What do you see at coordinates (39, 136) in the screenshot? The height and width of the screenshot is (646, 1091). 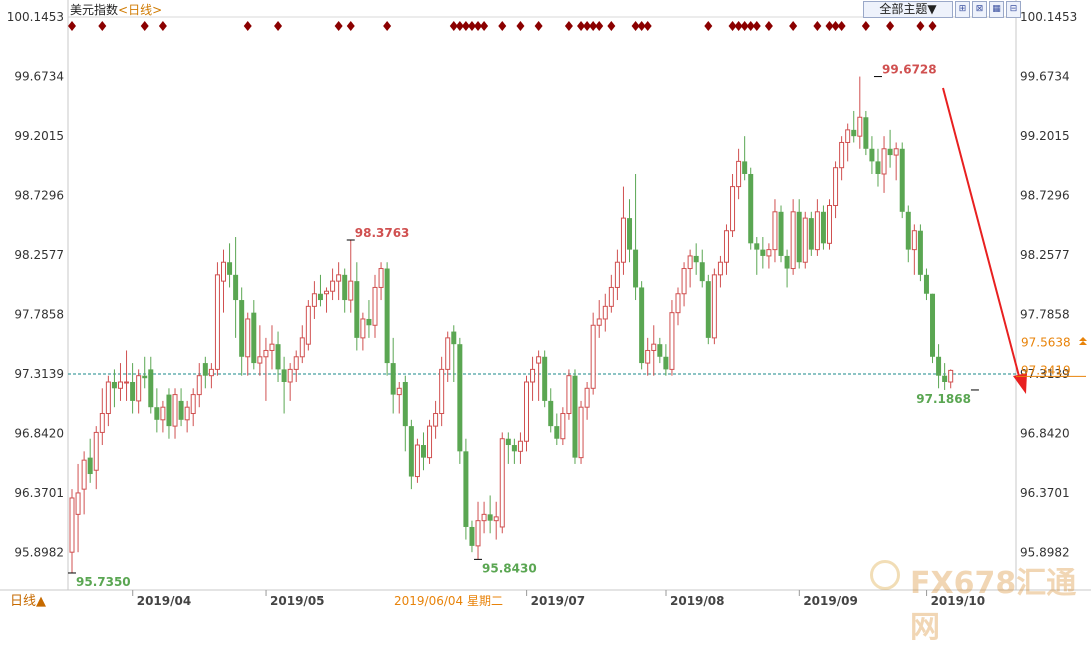 I see `y-tick-label-left: 99.2015` at bounding box center [39, 136].